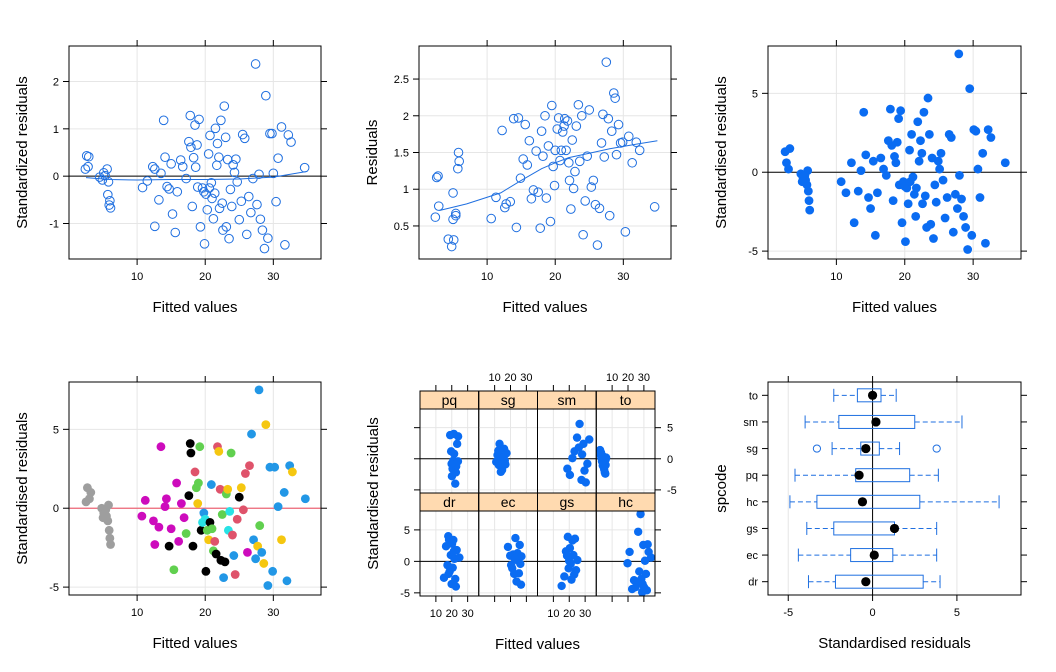 This screenshot has width=1056, height=672. What do you see at coordinates (194, 307) in the screenshot?
I see `x-axis-label: Fitted values` at bounding box center [194, 307].